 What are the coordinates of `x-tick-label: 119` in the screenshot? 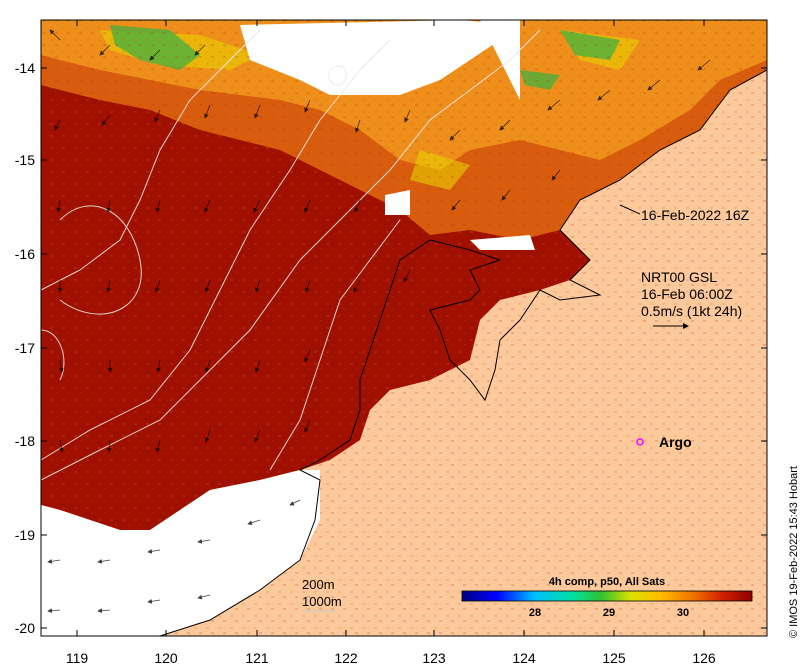 It's located at (77, 658).